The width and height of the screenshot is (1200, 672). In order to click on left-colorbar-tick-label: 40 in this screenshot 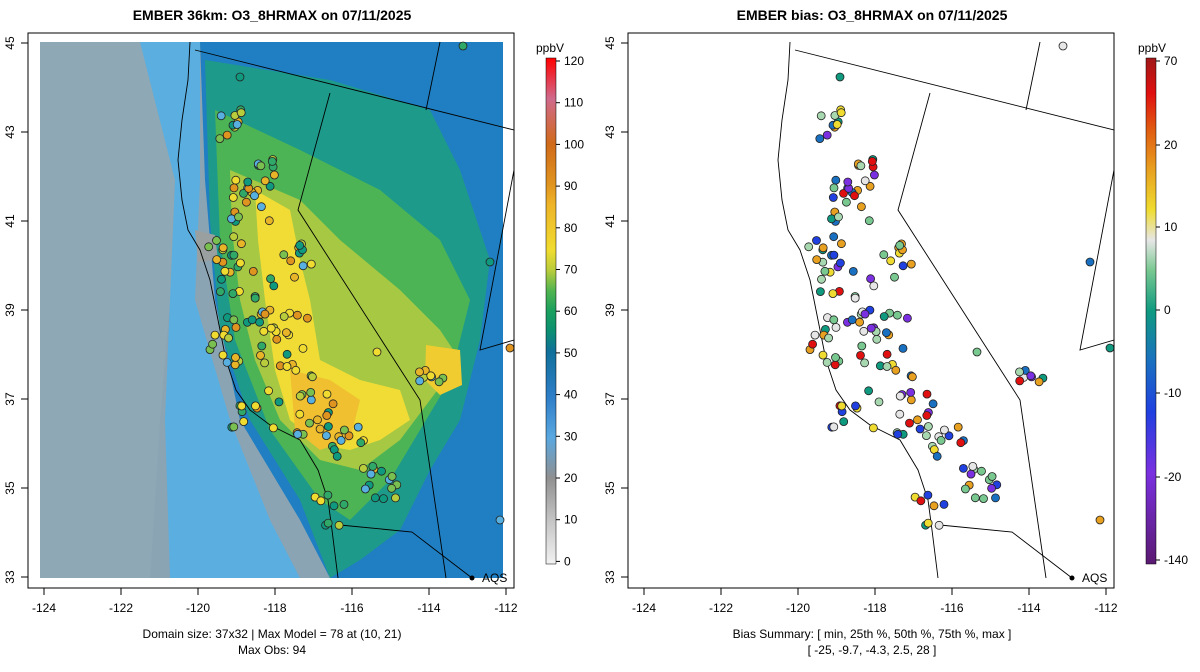, I will do `click(571, 395)`.